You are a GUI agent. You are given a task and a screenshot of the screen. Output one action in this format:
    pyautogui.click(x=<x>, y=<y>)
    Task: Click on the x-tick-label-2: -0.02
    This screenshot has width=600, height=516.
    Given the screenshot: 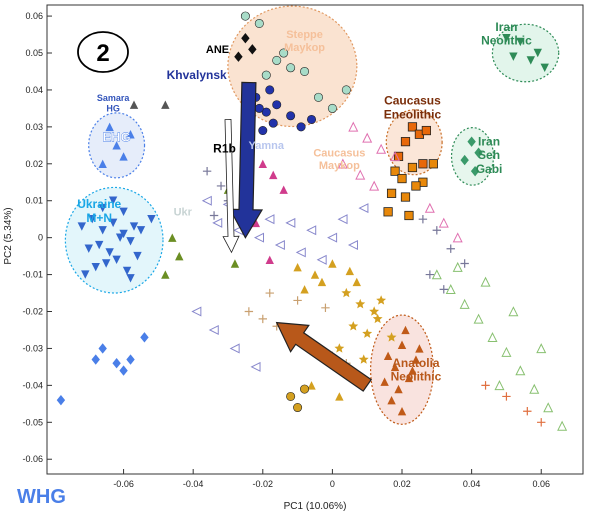 What is the action you would take?
    pyautogui.click(x=263, y=484)
    